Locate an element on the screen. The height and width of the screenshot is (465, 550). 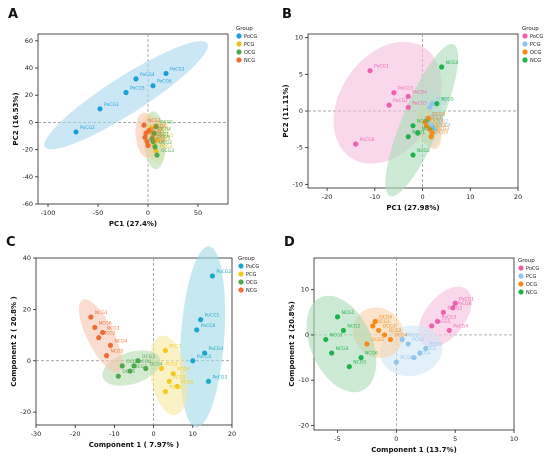
point-OCG6 is located at coordinates (375, 321).